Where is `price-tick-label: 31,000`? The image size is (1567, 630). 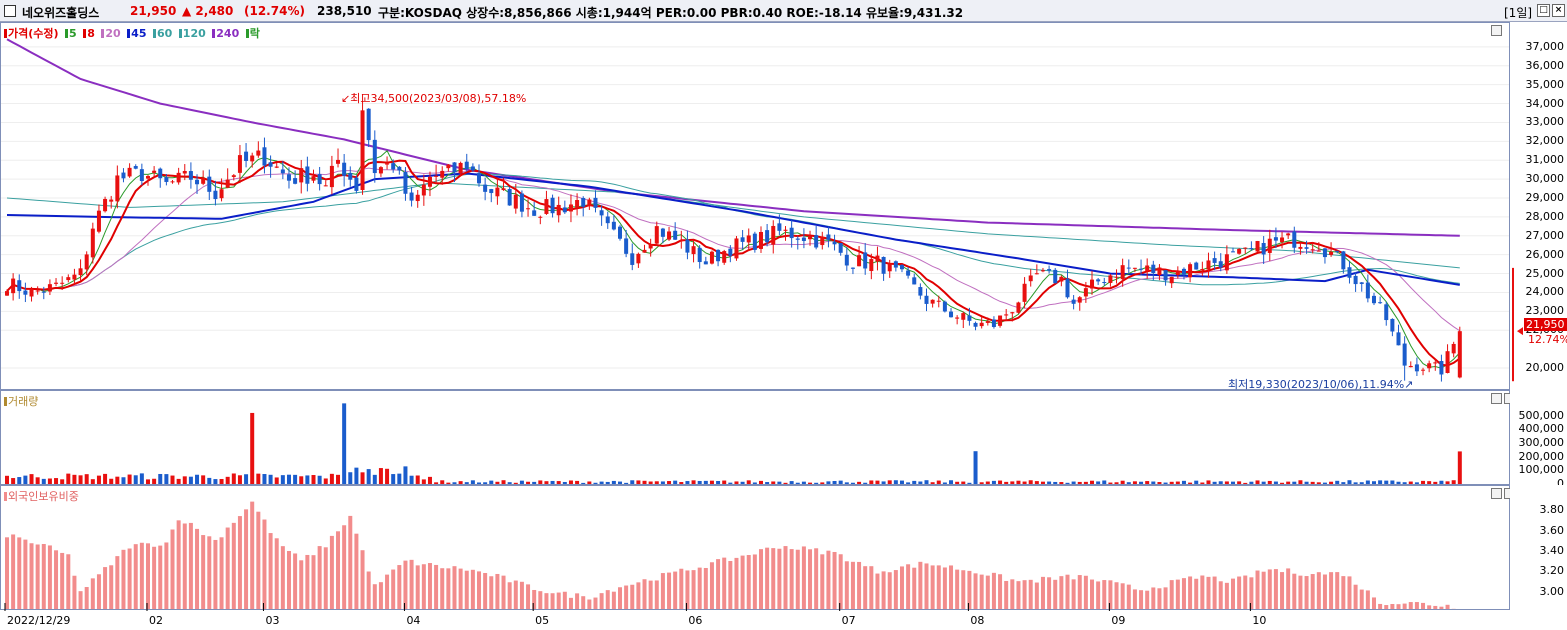
price-tick-label: 31,000 is located at coordinates (1545, 160).